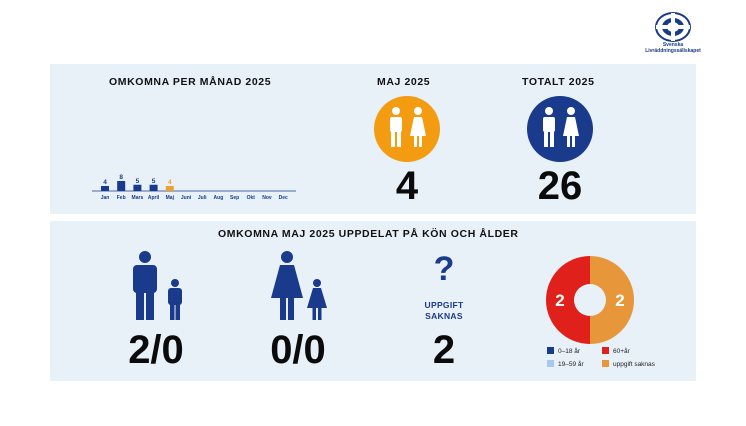 Image resolution: width=746 pixels, height=426 pixels. Describe the element at coordinates (283, 198) in the screenshot. I see `month-tick-label: Dec` at that location.